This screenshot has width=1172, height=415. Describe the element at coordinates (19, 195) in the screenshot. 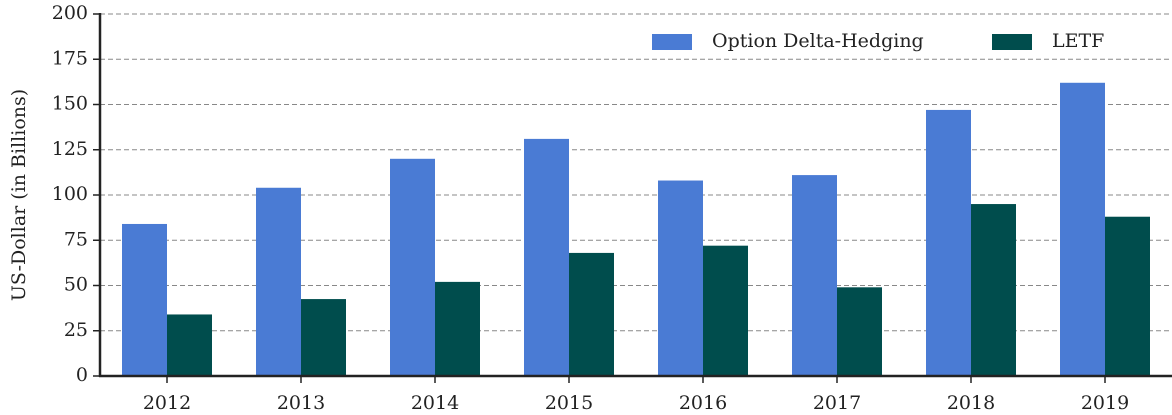

I see `y-axis-label: US-Dollar (in Billions)` at that location.